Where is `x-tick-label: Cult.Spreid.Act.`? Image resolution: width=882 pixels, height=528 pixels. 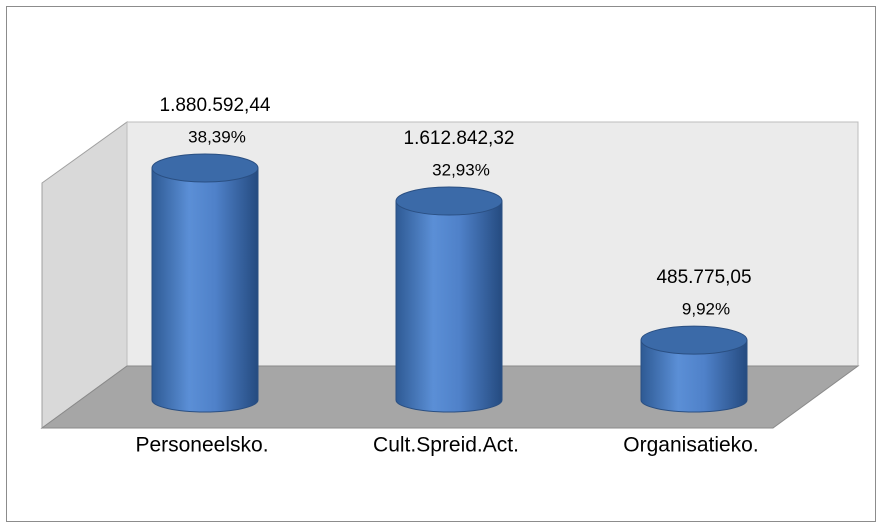
x-tick-label: Cult.Spreid.Act. is located at coordinates (446, 445).